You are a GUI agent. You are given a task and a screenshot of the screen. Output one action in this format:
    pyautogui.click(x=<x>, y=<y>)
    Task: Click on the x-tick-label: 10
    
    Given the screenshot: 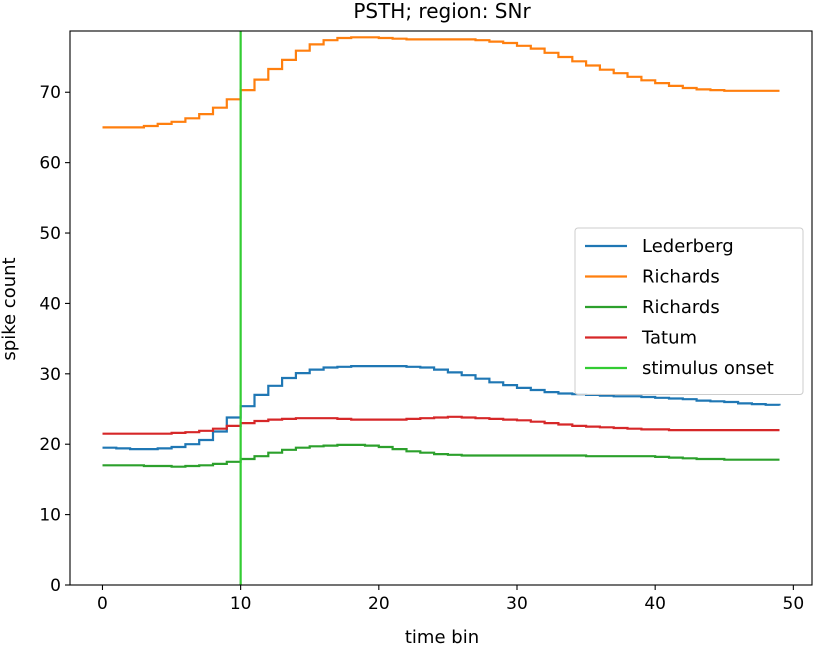 What is the action you would take?
    pyautogui.click(x=241, y=604)
    